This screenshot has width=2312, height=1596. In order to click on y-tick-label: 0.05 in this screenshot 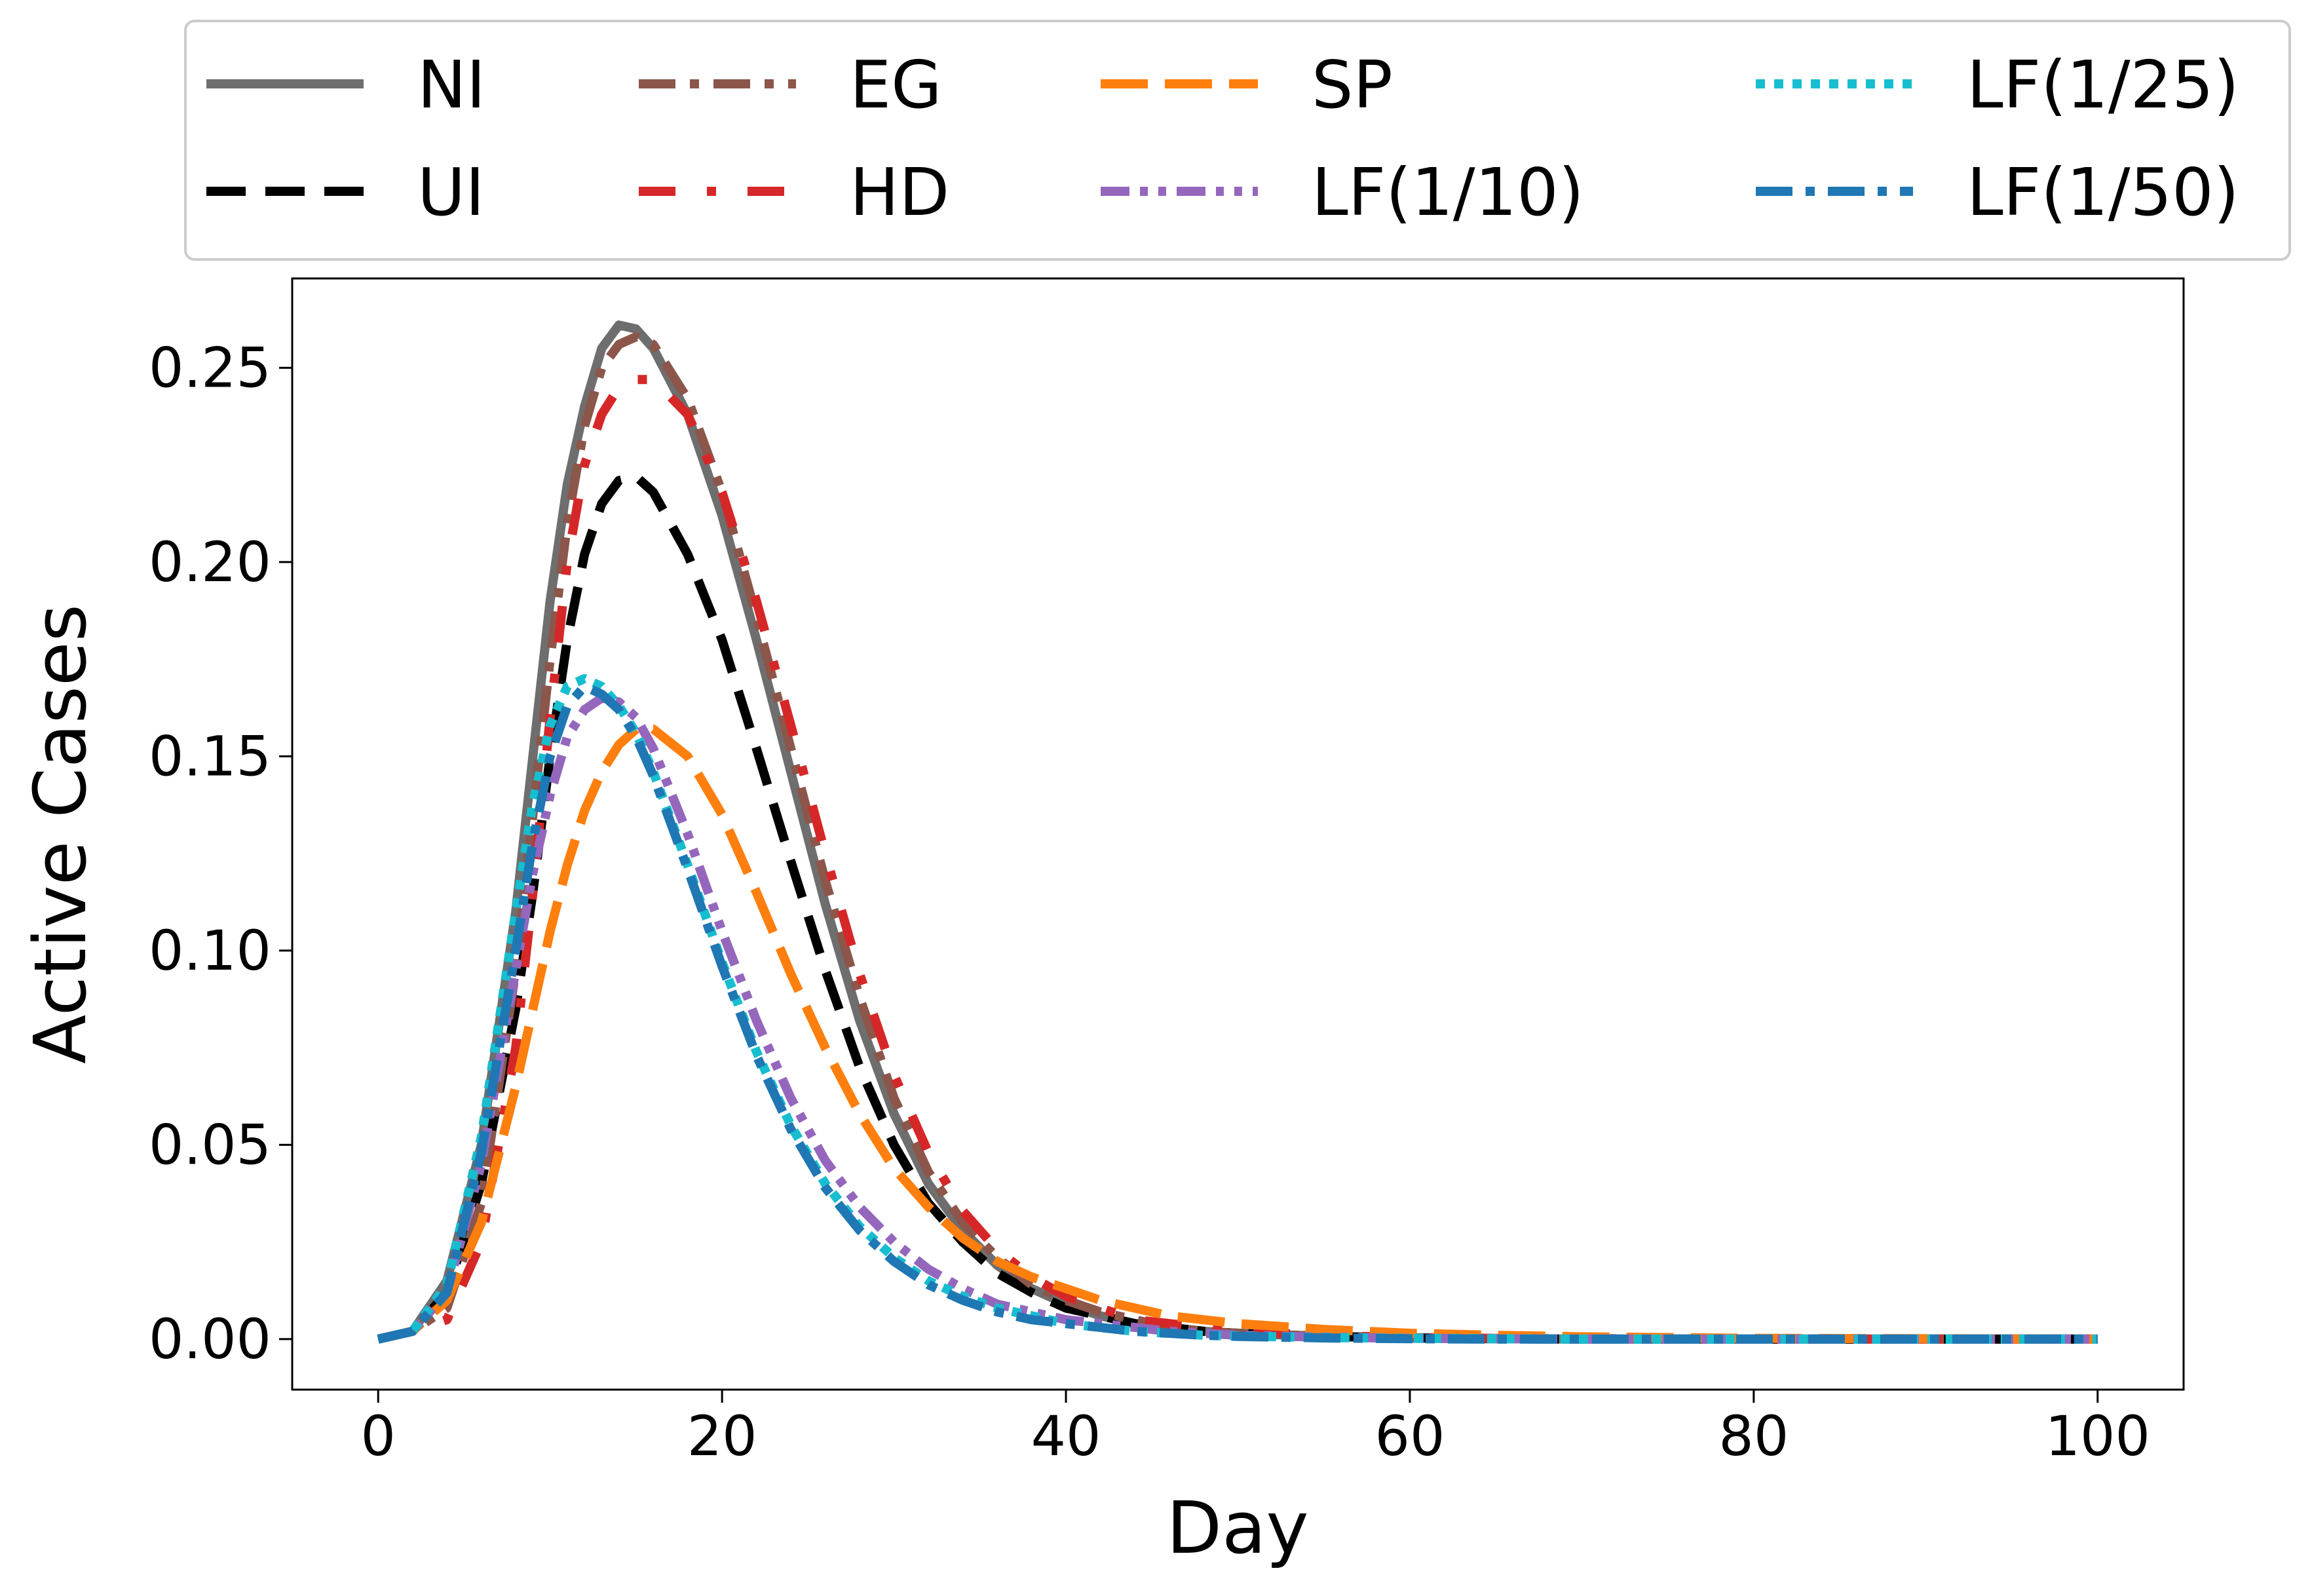, I will do `click(210, 1144)`.